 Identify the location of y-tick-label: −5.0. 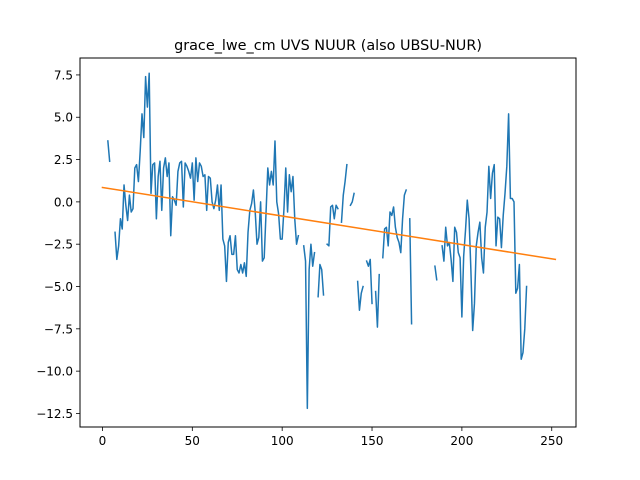
(58, 287).